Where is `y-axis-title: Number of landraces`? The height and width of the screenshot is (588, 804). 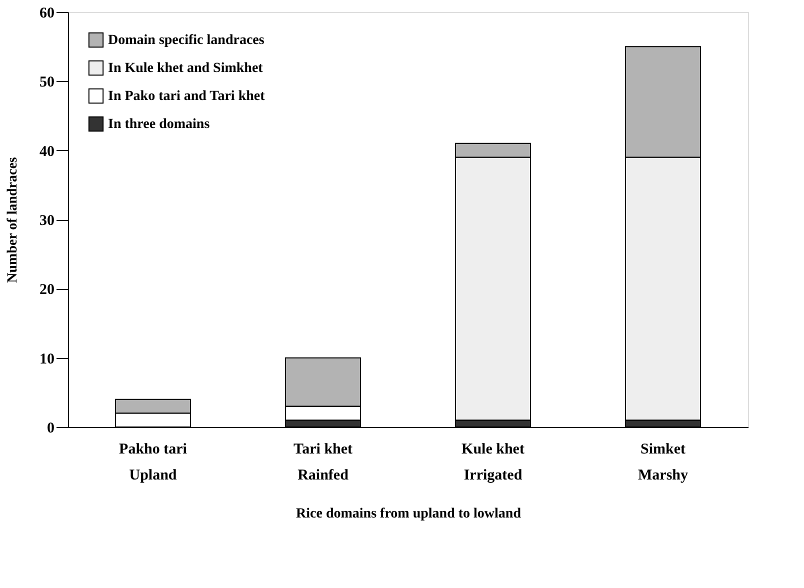 y-axis-title: Number of landraces is located at coordinates (13, 219).